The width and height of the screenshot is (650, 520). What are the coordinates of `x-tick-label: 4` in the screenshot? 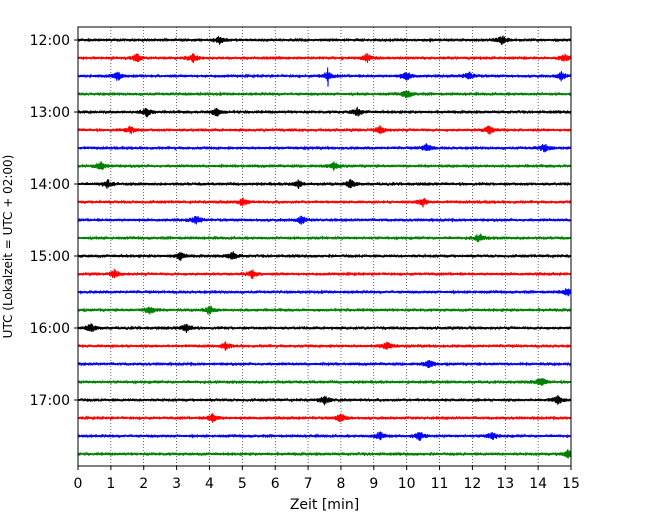 It's located at (209, 484).